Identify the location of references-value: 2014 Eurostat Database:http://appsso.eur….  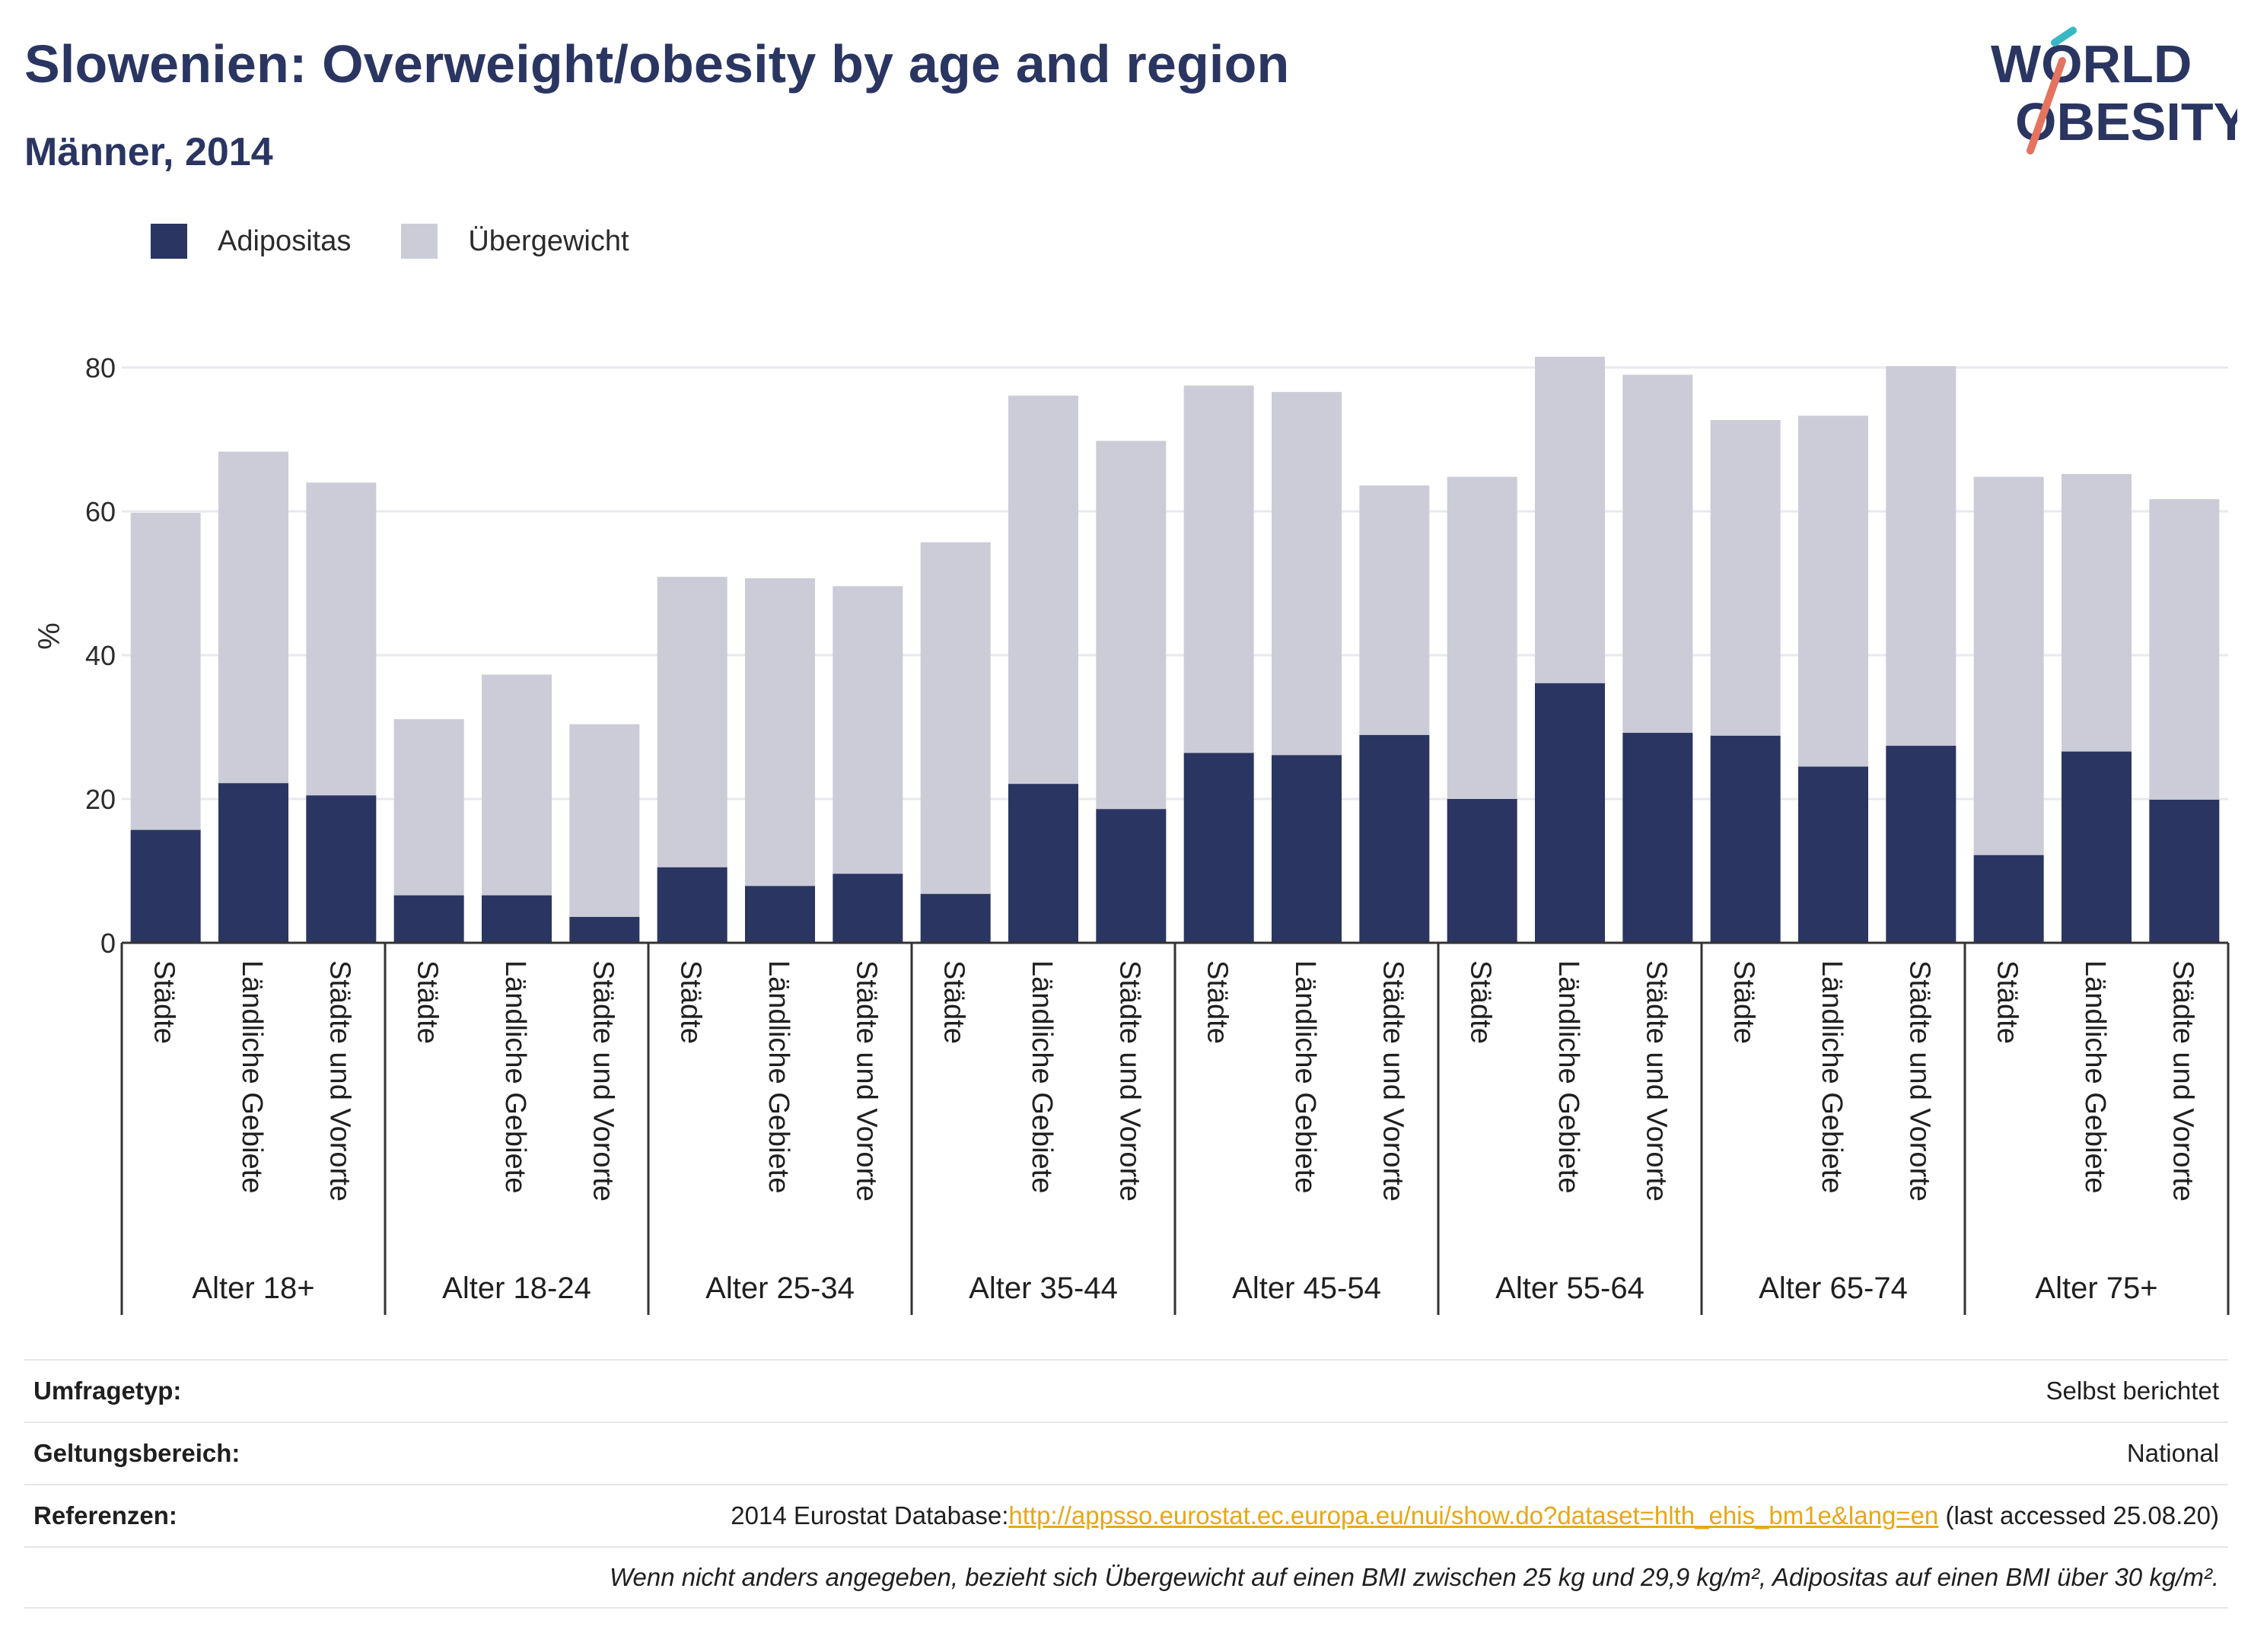
(1475, 1515).